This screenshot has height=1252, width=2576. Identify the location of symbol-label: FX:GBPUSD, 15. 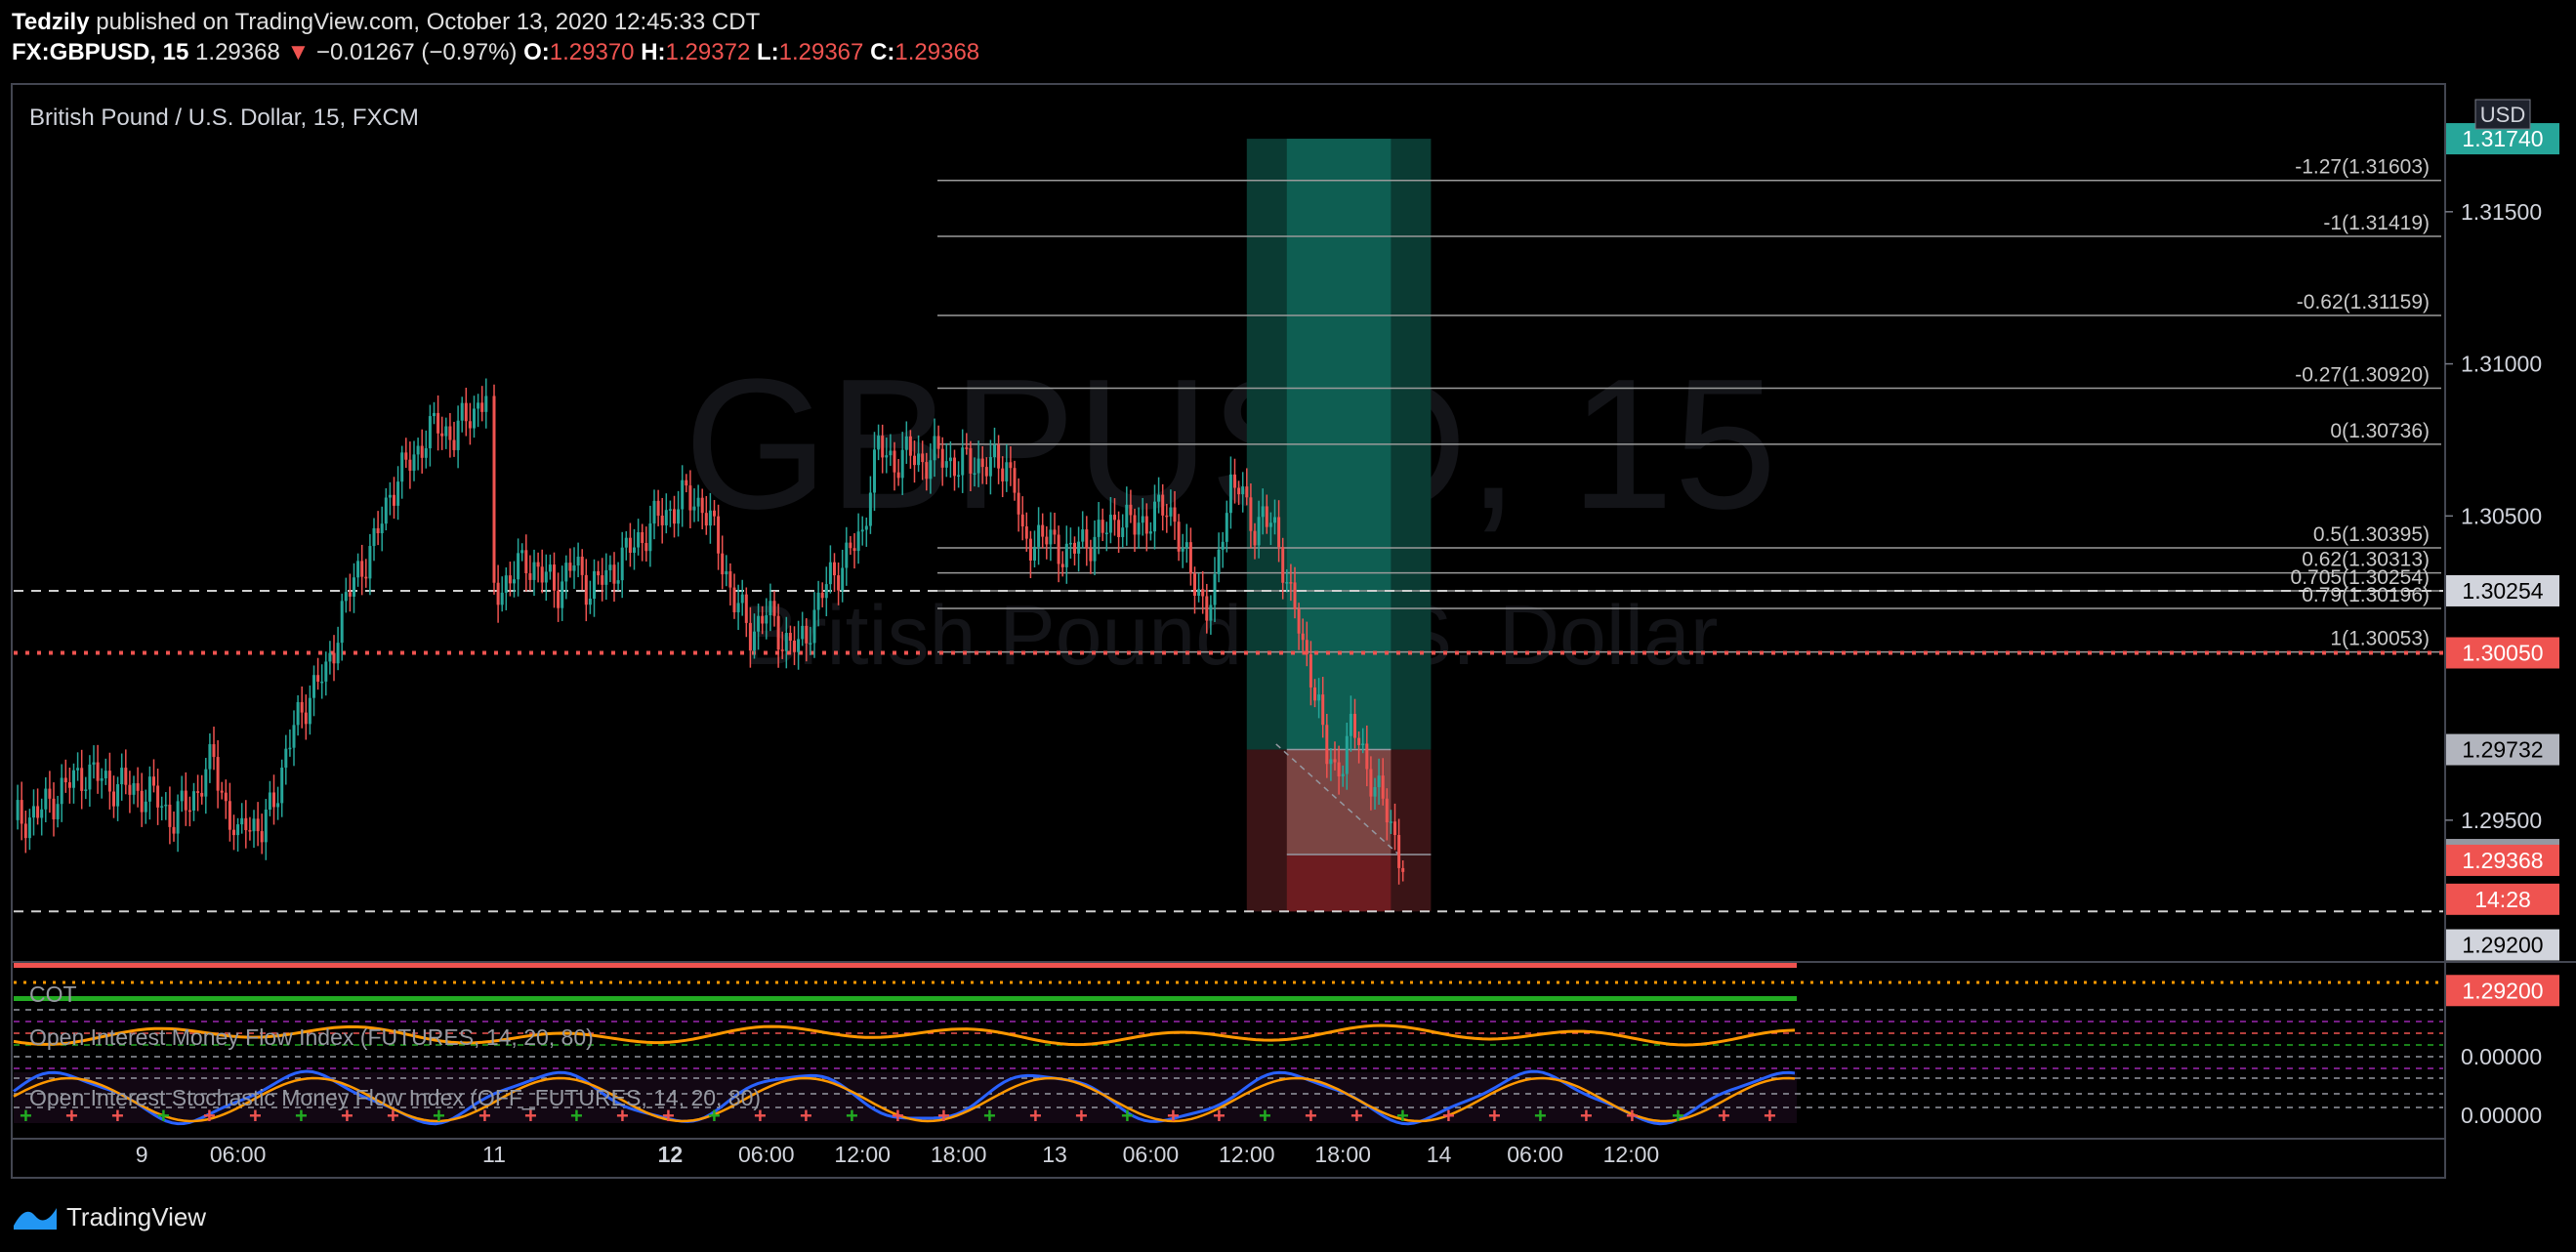
(101, 52).